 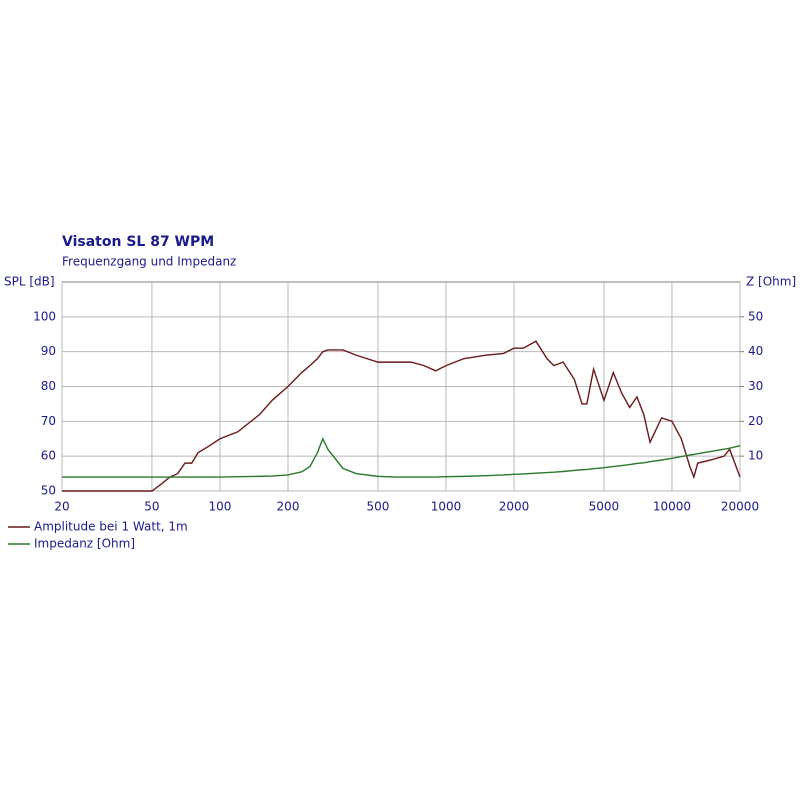 I want to click on x-tick-label: 500, so click(x=377, y=507).